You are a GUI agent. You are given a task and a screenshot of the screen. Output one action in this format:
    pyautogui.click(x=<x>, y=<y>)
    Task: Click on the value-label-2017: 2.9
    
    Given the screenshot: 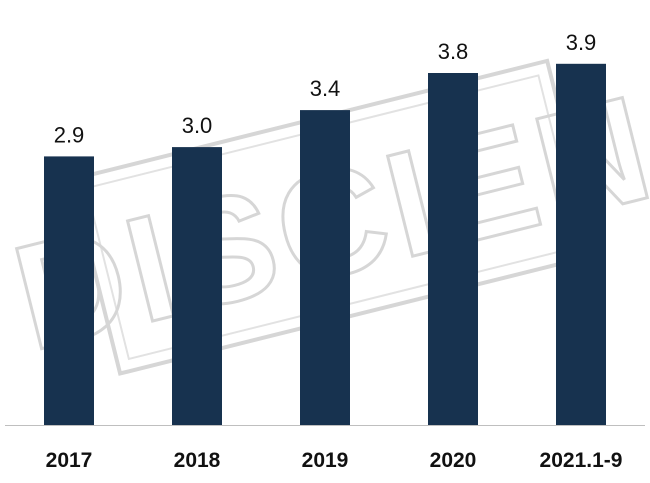 What is the action you would take?
    pyautogui.click(x=69, y=134)
    